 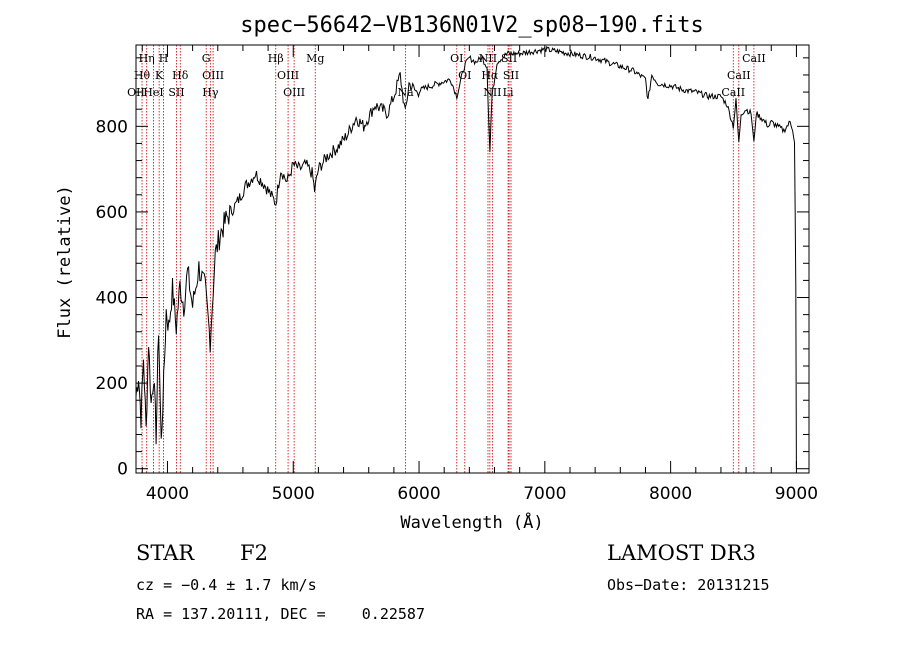 What do you see at coordinates (688, 585) in the screenshot?
I see `observation-date: Obs−Date: 20131215` at bounding box center [688, 585].